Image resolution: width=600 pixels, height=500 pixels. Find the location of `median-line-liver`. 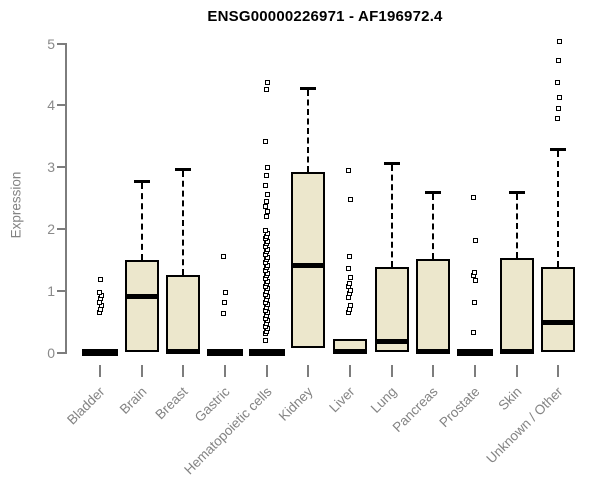

median-line-liver is located at coordinates (349, 351).